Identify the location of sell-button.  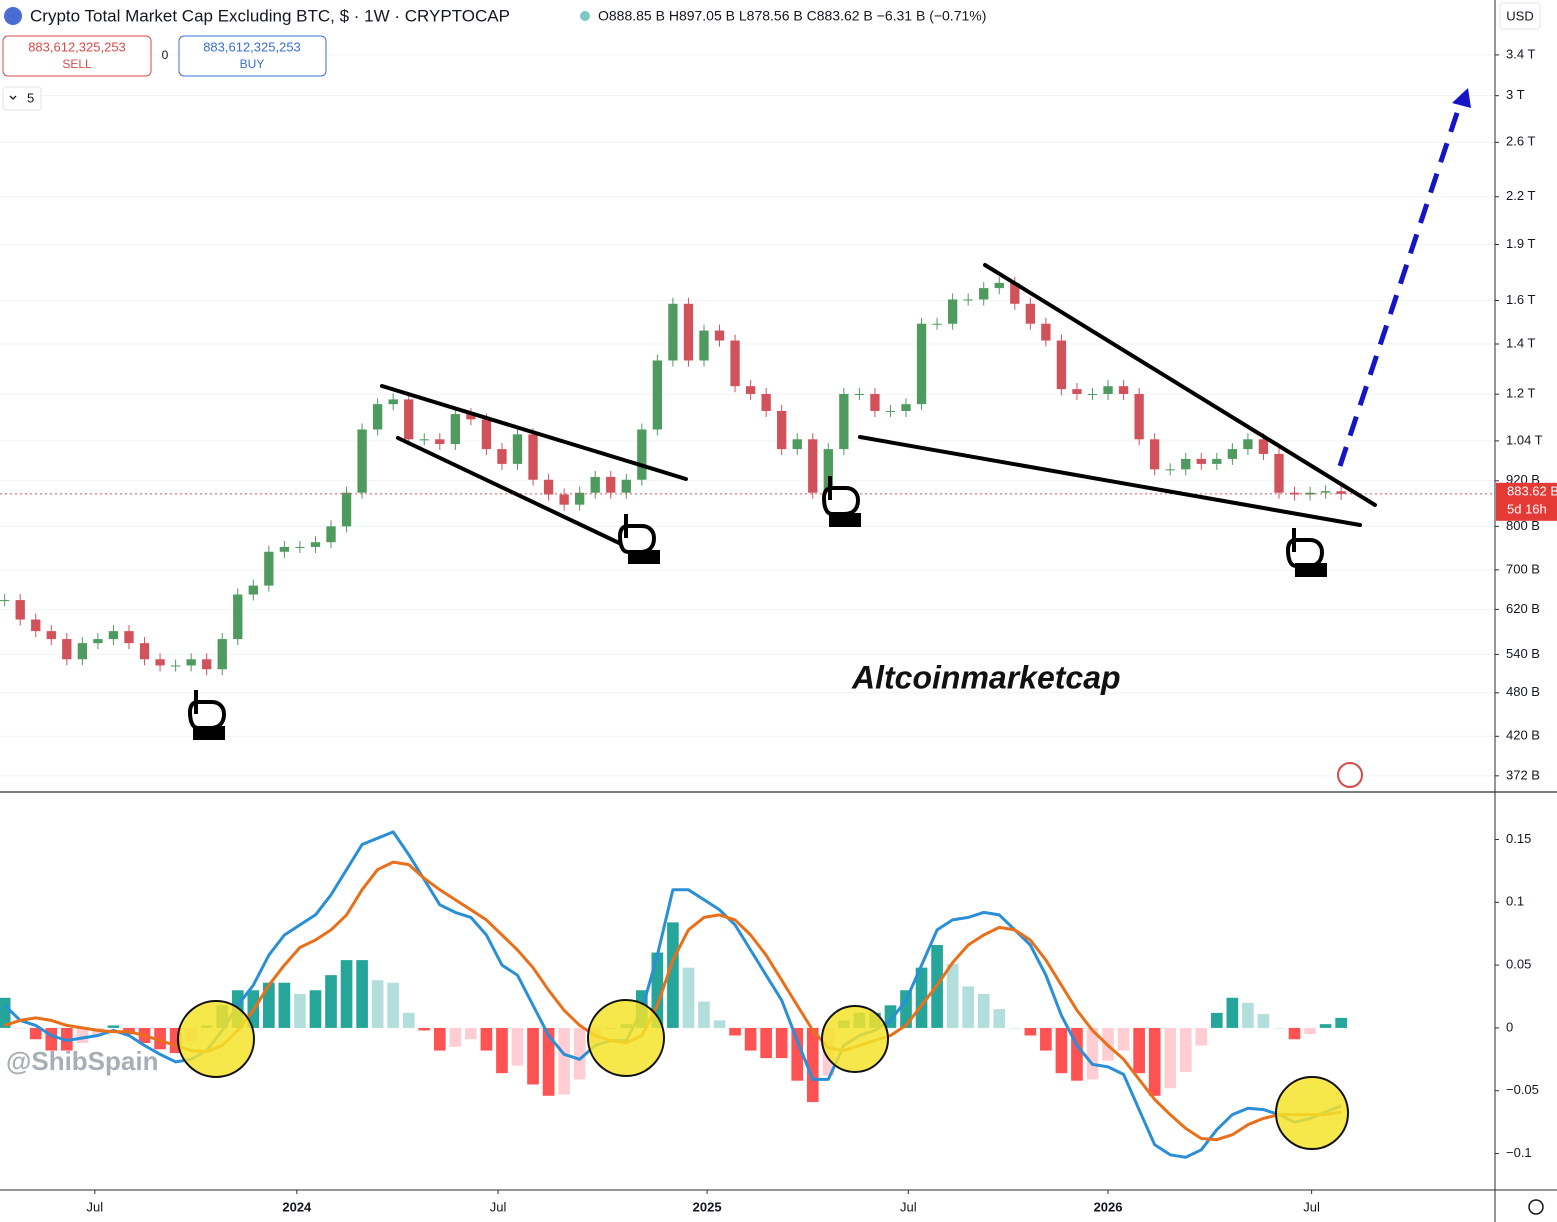
(77, 56).